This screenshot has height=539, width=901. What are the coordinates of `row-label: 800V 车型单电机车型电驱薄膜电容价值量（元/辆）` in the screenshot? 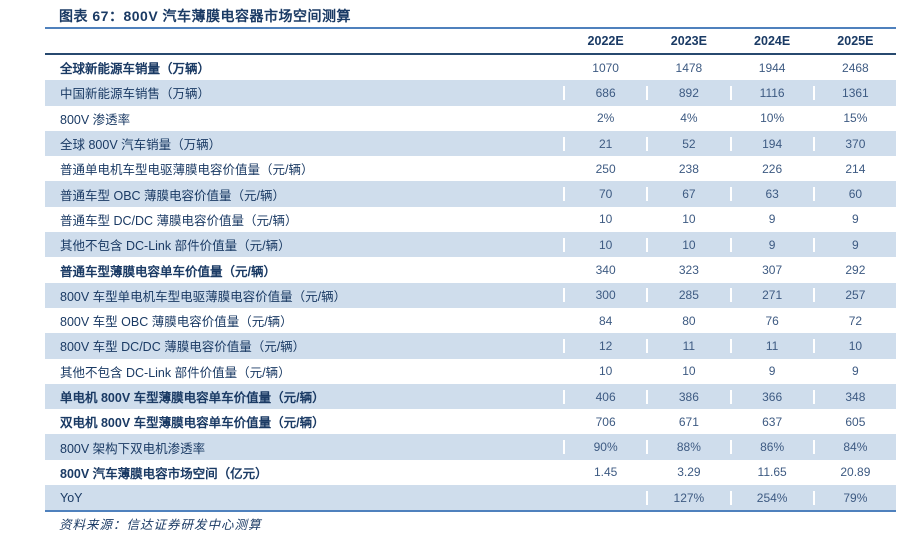 It's located at (203, 296).